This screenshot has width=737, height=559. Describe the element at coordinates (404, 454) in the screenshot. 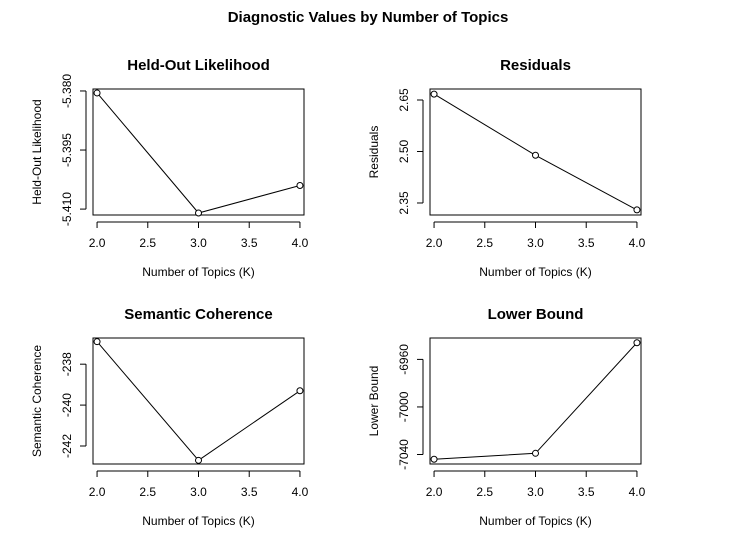

I see `y-tick-label: -7040` at that location.